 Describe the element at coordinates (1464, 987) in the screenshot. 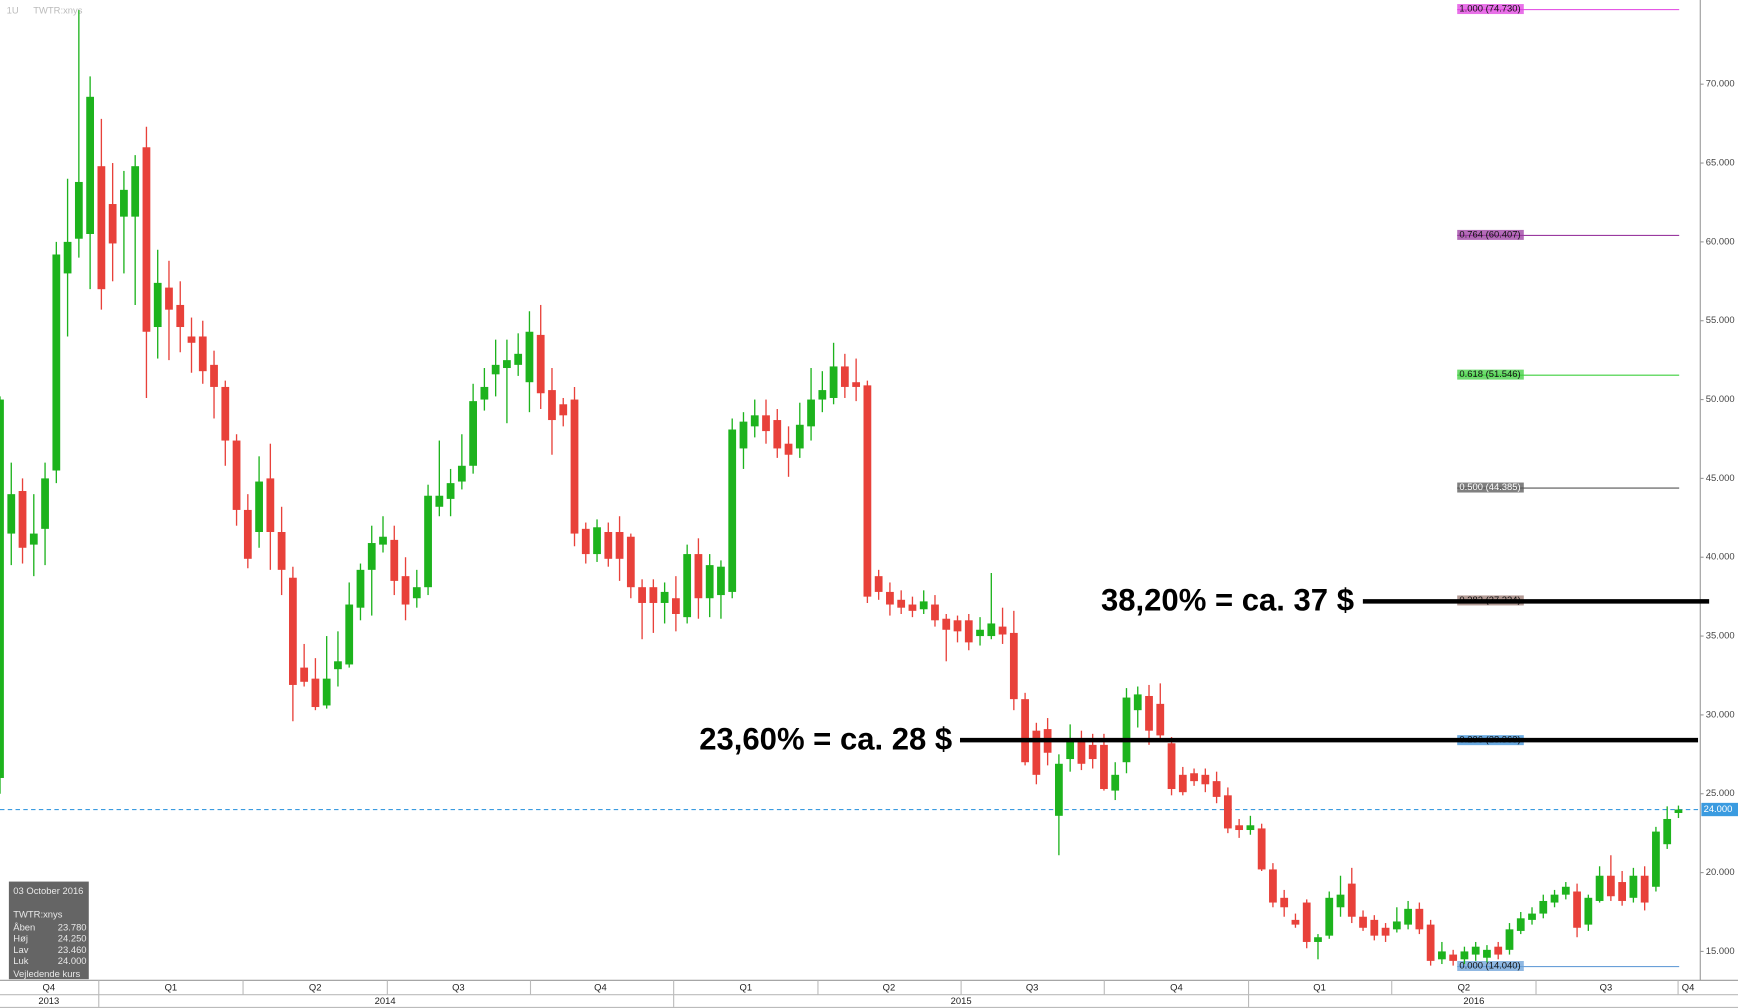

I see `quarter-label: Q2` at that location.